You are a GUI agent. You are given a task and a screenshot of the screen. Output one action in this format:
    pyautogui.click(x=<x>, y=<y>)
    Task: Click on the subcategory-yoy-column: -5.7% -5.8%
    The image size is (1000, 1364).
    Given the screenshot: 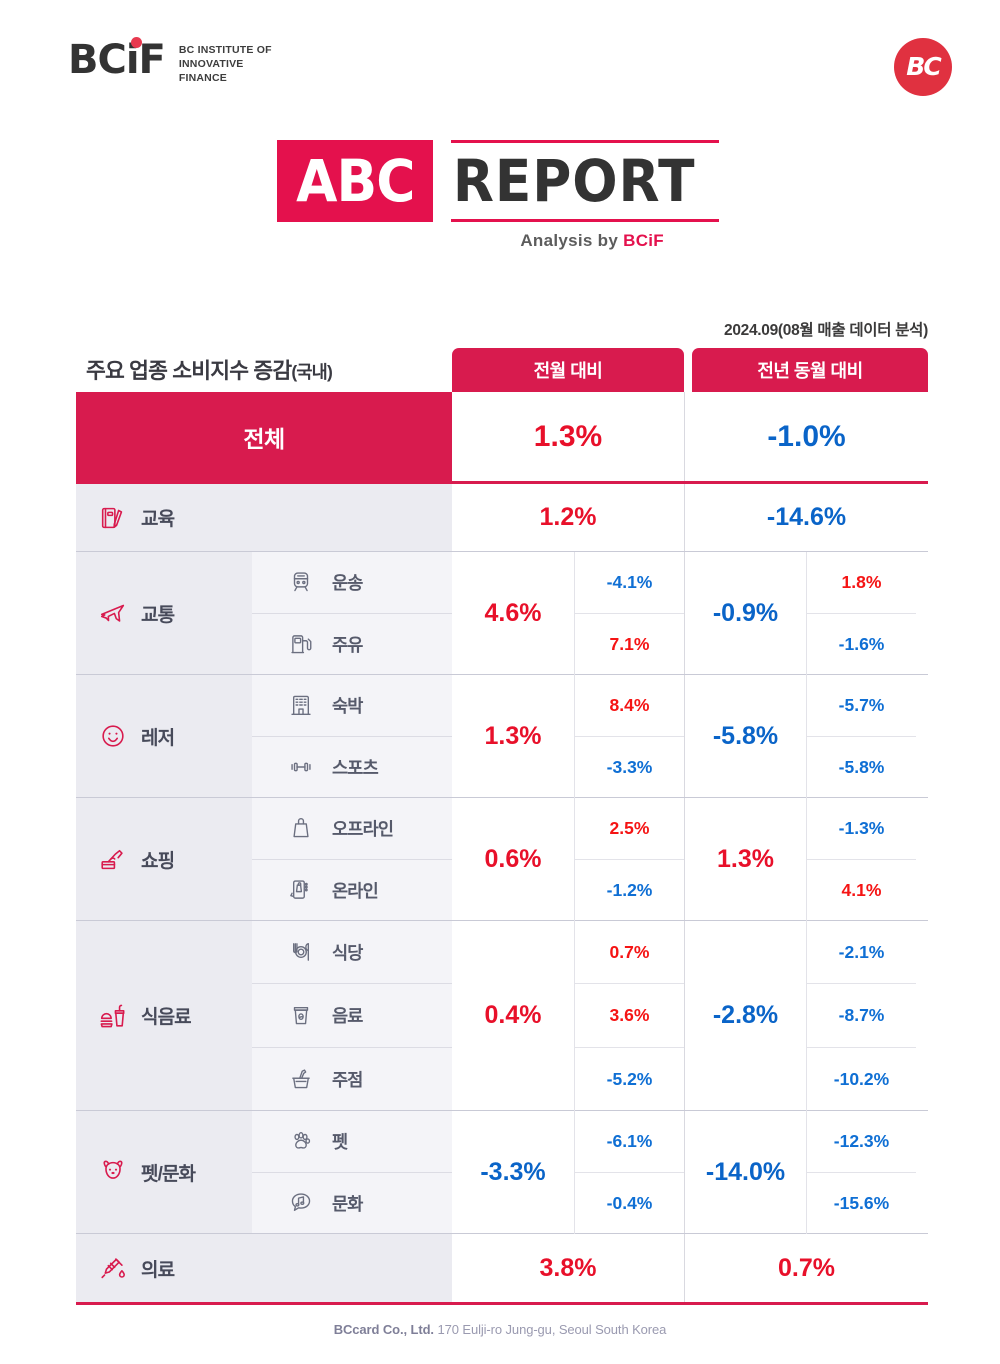 What is the action you would take?
    pyautogui.click(x=861, y=736)
    